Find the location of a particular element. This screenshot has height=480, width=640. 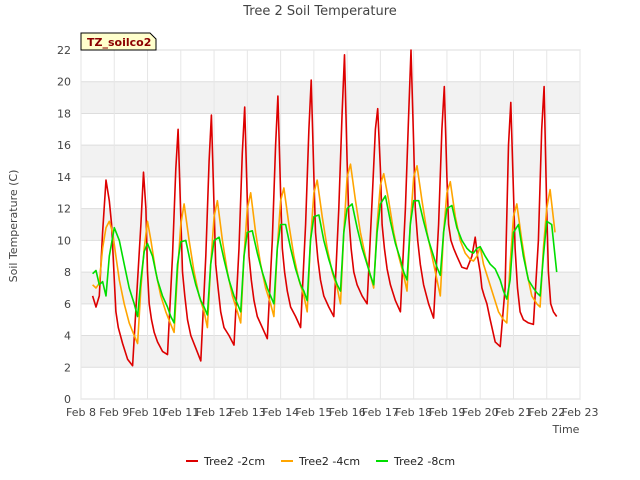

x-tick-label: Feb 23 is located at coordinates (580, 412).